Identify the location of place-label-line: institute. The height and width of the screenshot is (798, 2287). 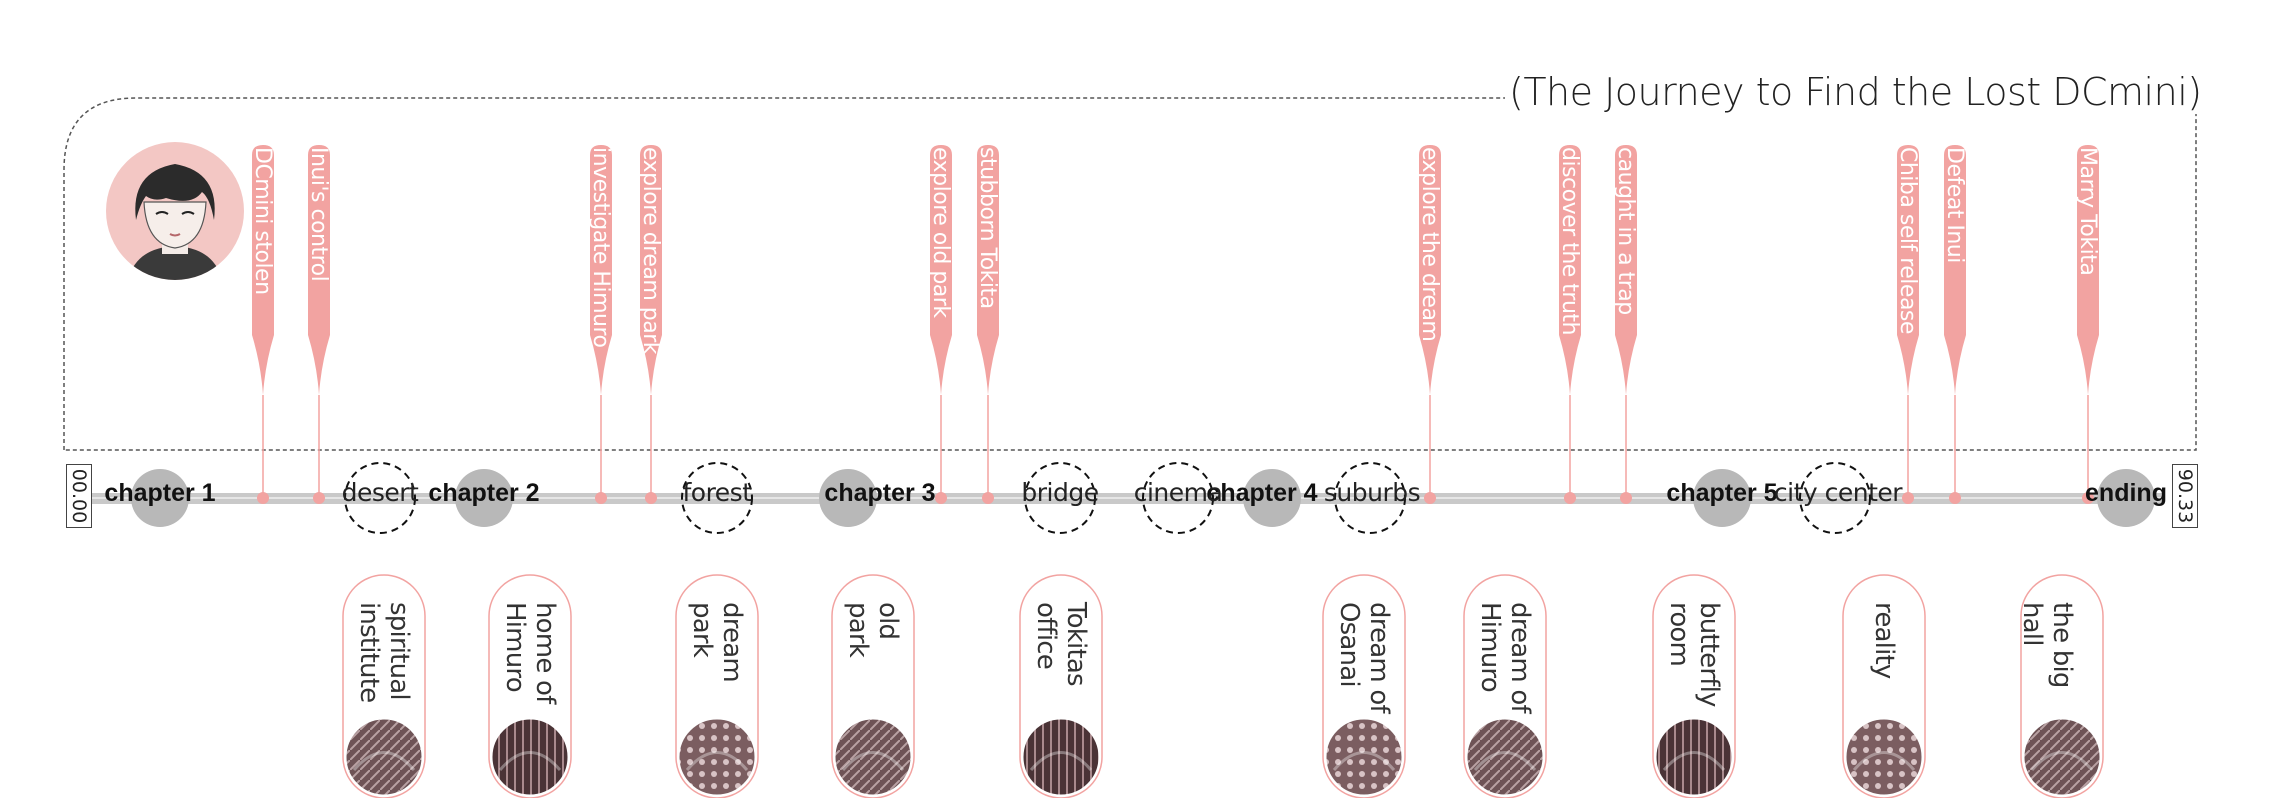
(369, 652).